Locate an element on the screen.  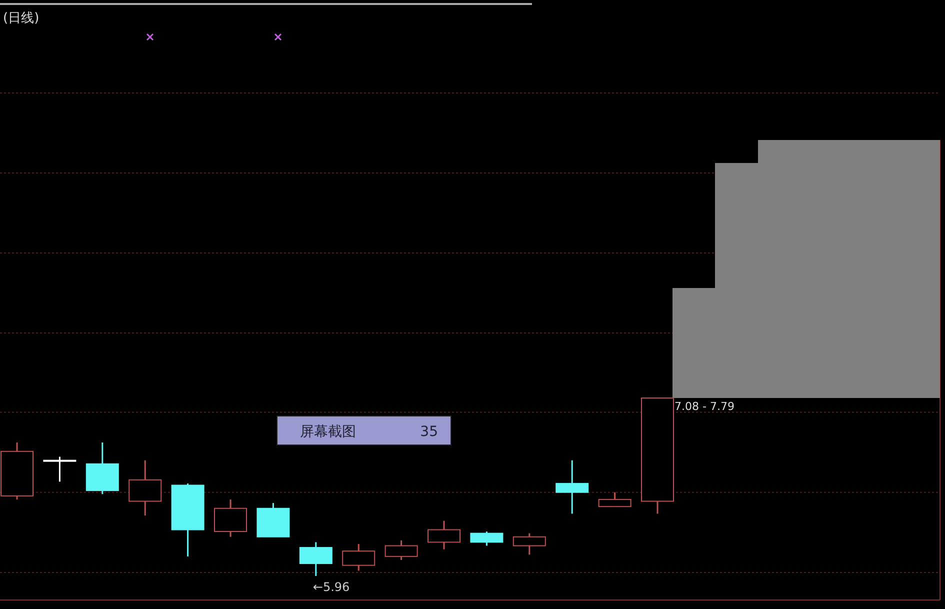
annotation: 7.08 - 7.79 is located at coordinates (704, 406).